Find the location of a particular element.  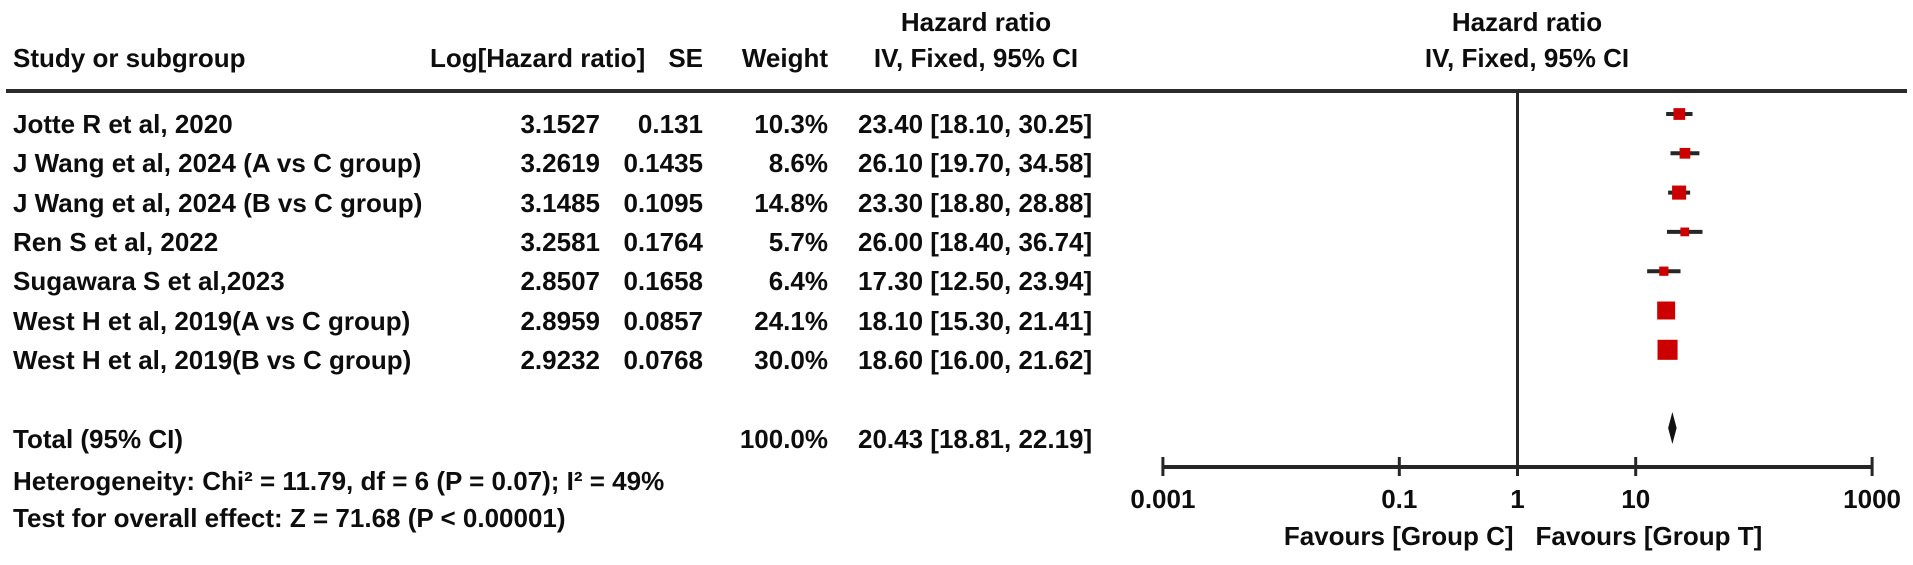

weight-cell: 24.1% is located at coordinates (791, 320).